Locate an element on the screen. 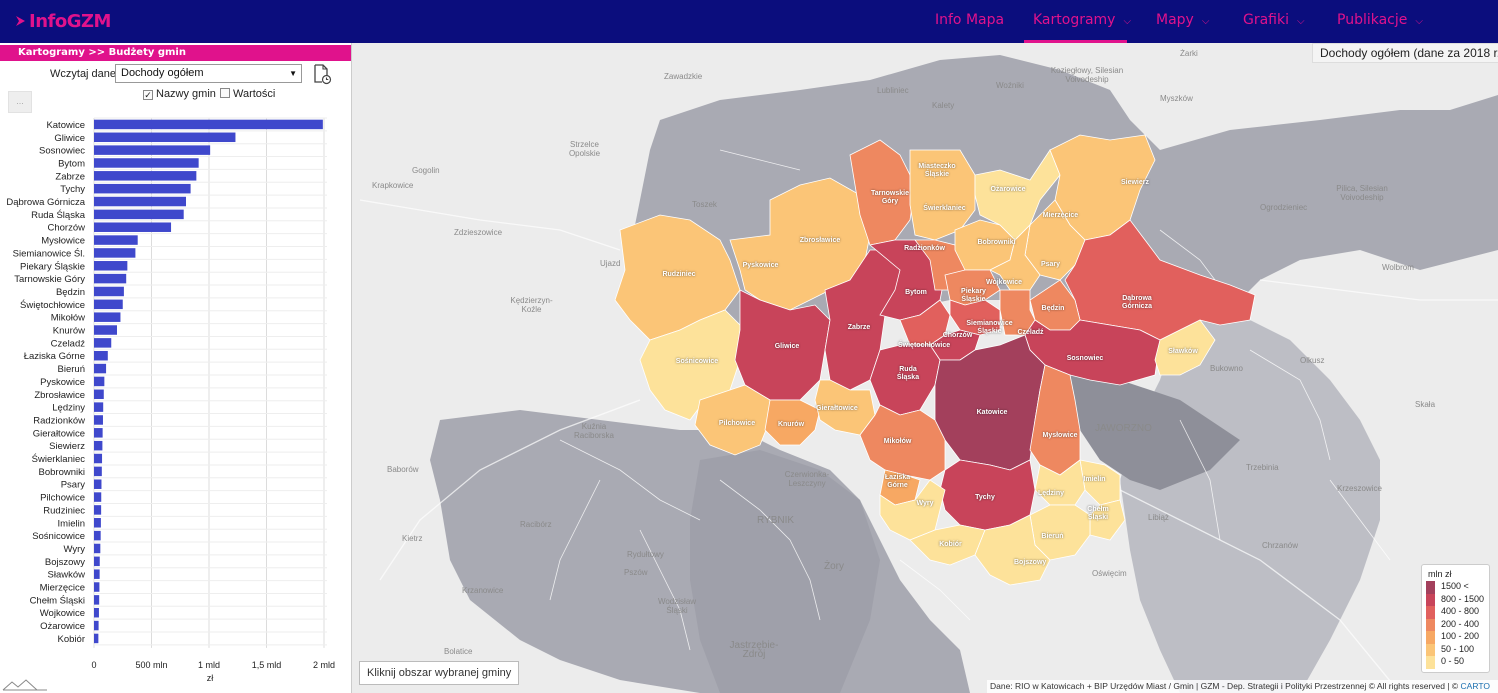  nav-info-mapa: Info Mapa is located at coordinates (970, 20).